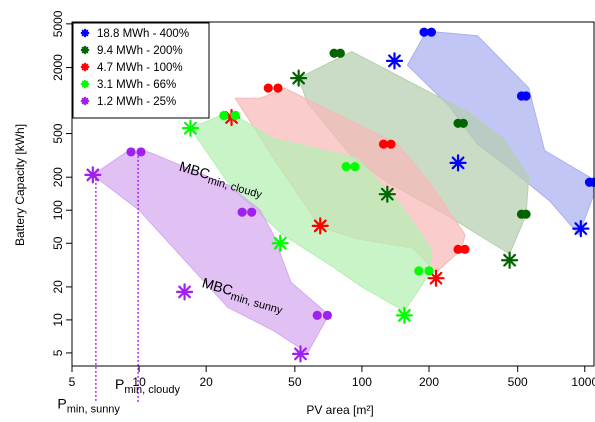  I want to click on x-tick-label-7: 1000, so click(583, 382).